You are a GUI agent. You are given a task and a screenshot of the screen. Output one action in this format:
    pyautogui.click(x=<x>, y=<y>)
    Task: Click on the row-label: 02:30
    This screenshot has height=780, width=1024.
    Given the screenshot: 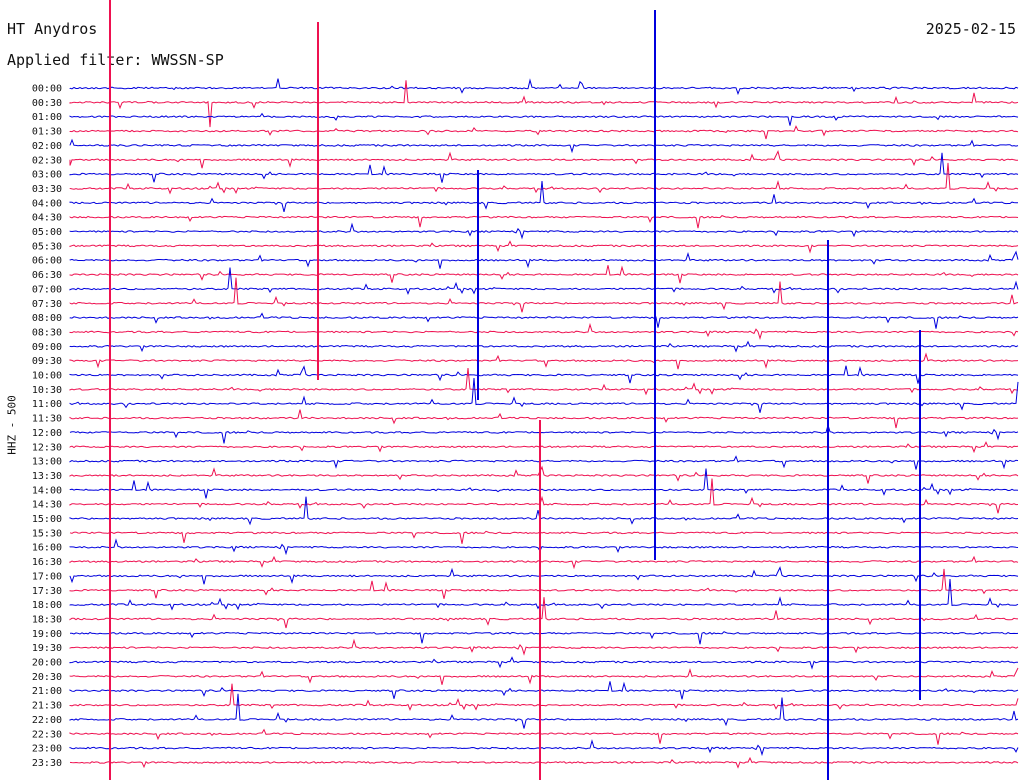 What is the action you would take?
    pyautogui.click(x=47, y=160)
    